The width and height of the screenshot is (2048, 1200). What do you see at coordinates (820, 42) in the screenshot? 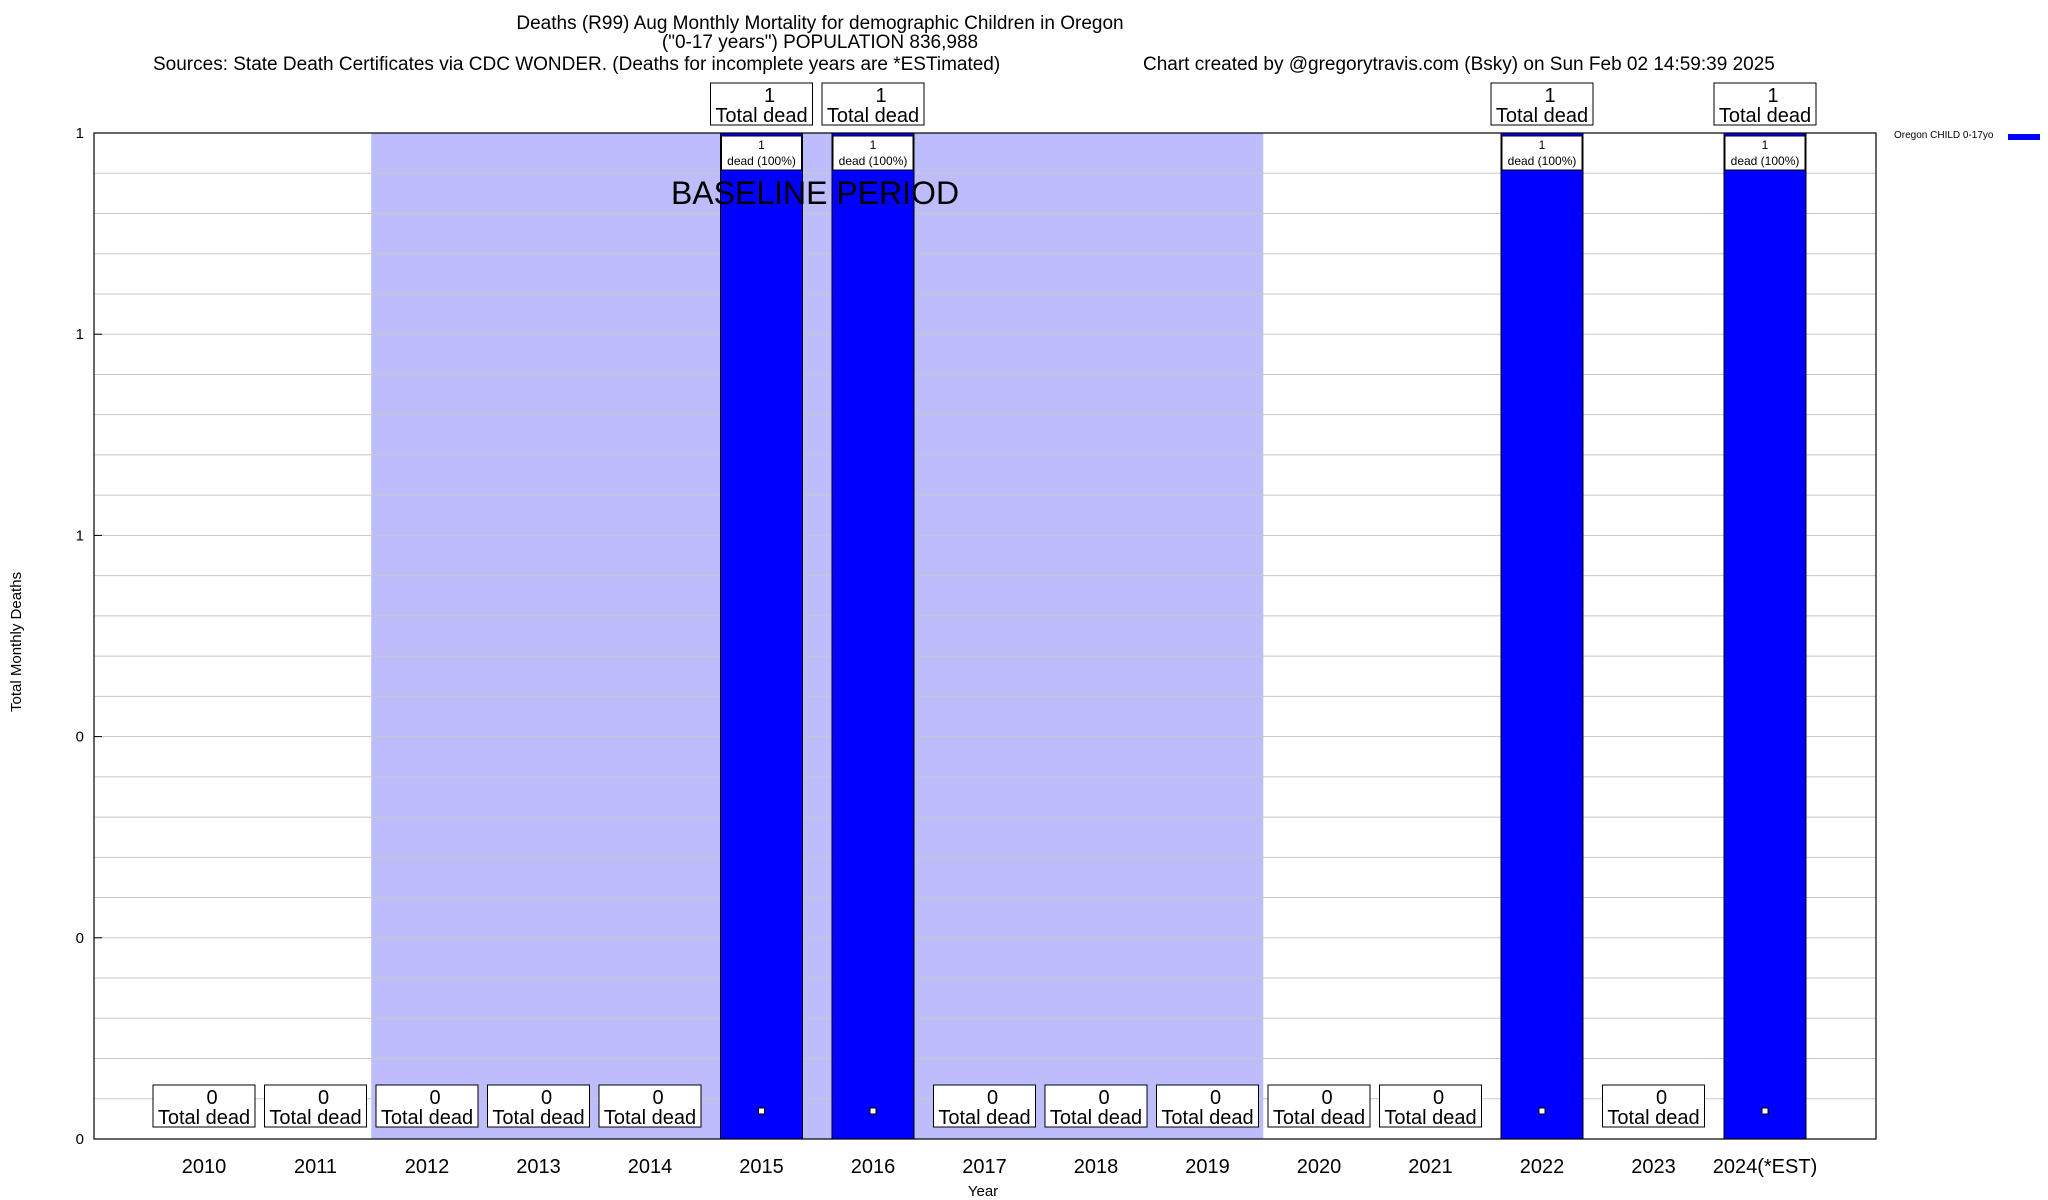
I see `chart-title-line-2: ("0-17 years") POPULATION 836,988` at bounding box center [820, 42].